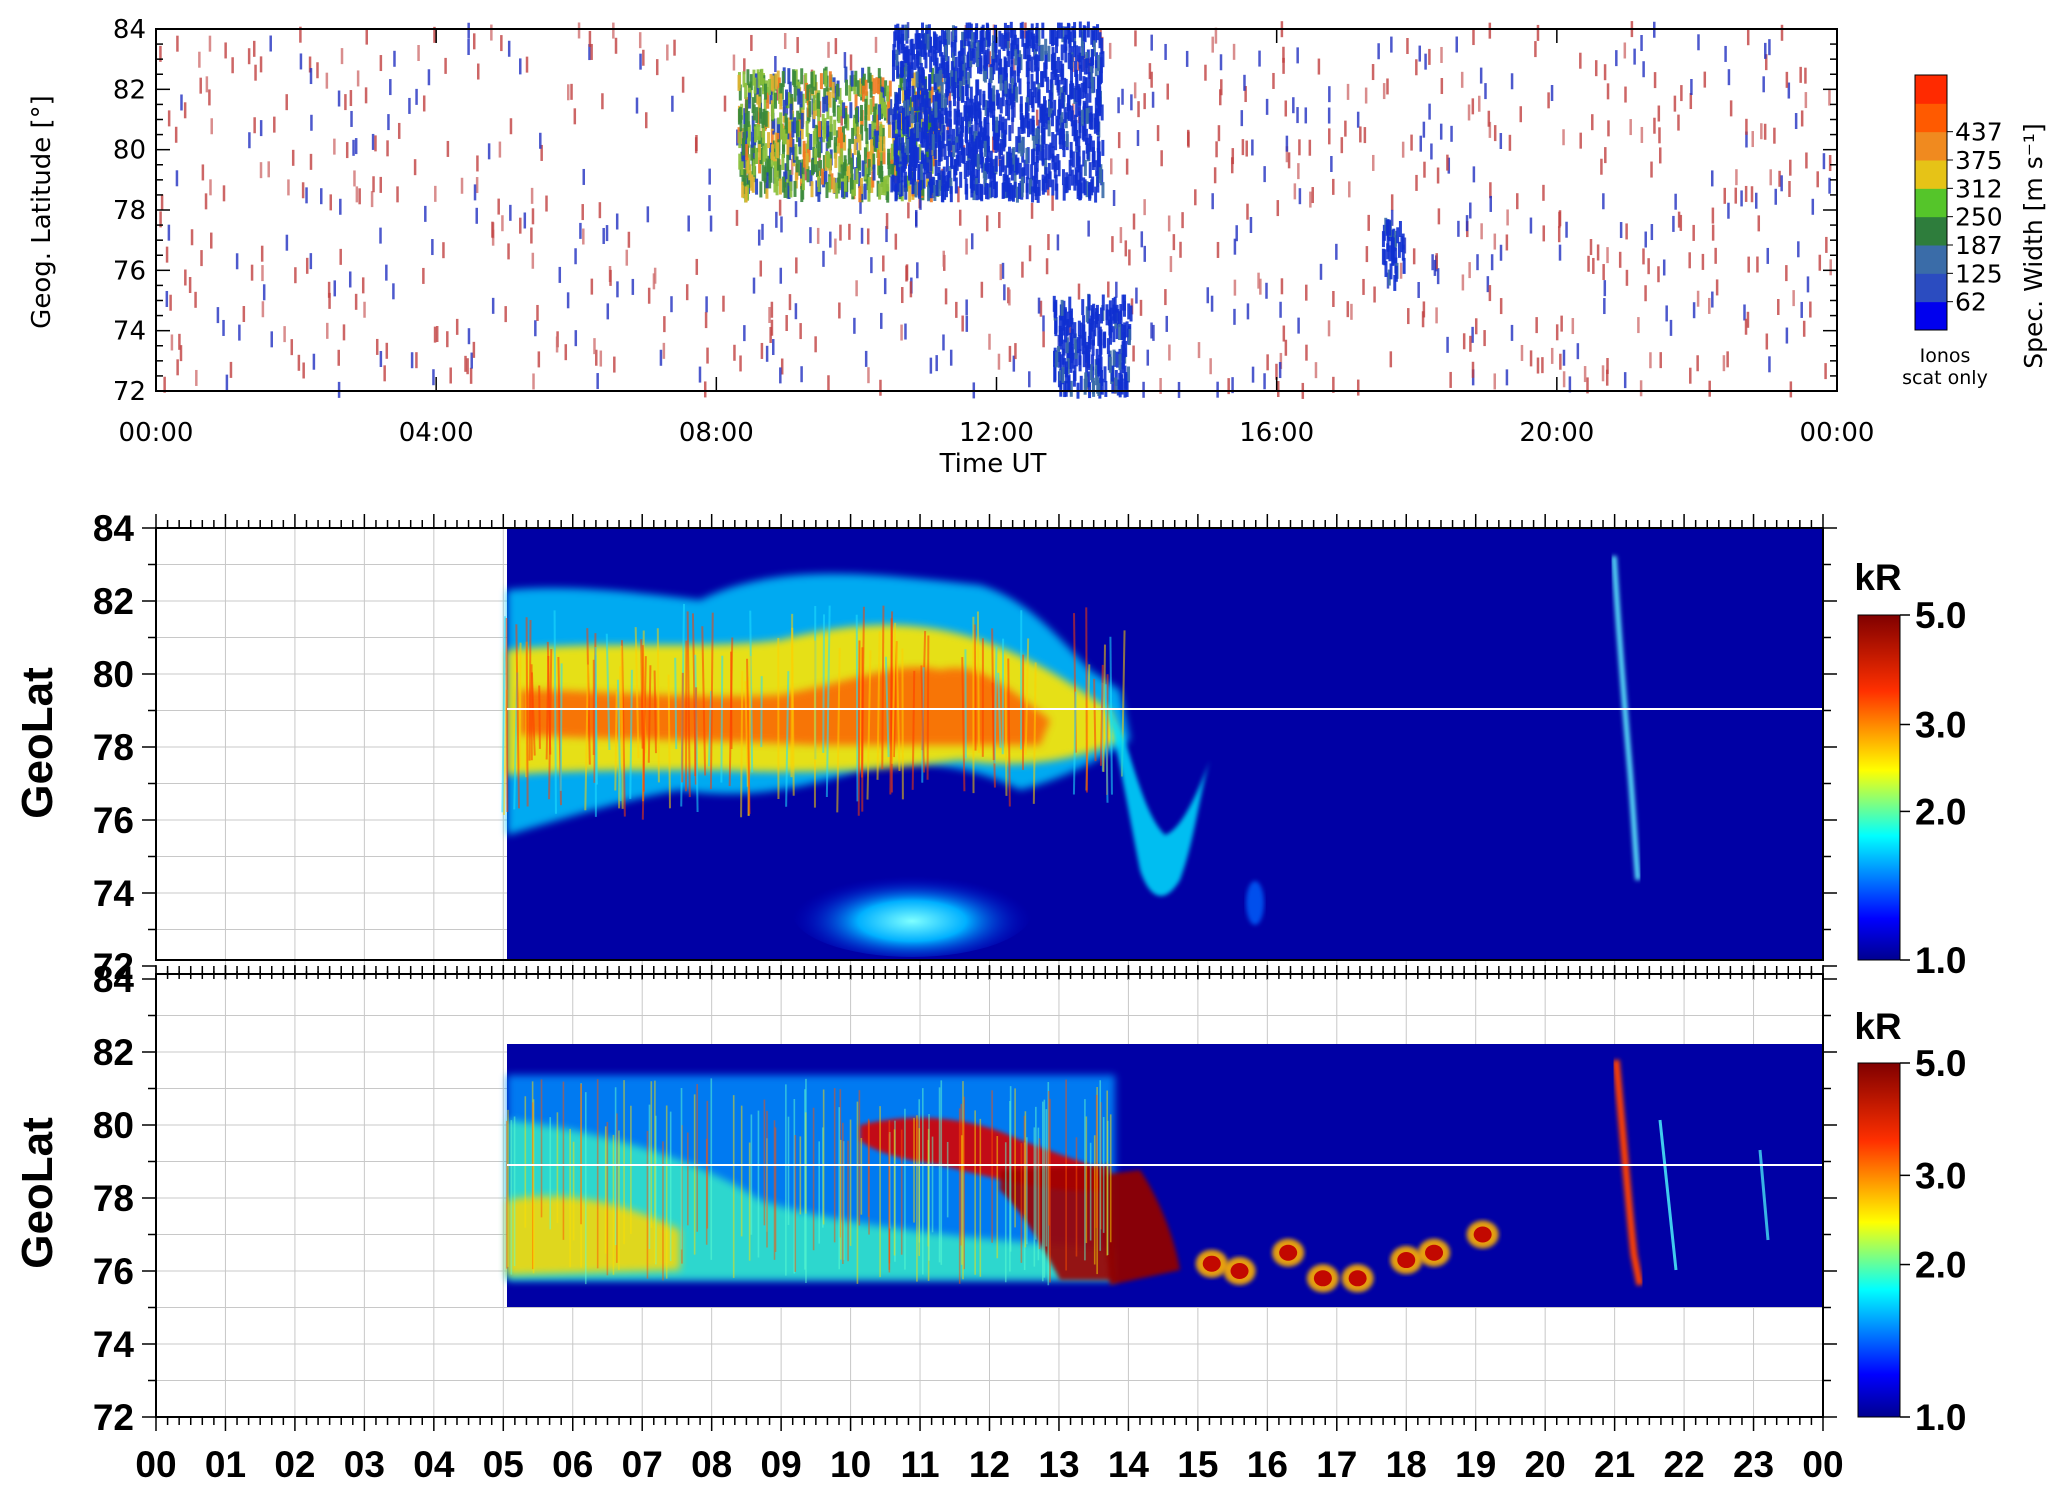  What do you see at coordinates (42, 212) in the screenshot?
I see `y-axis-label: Geog. Latitude [°]` at bounding box center [42, 212].